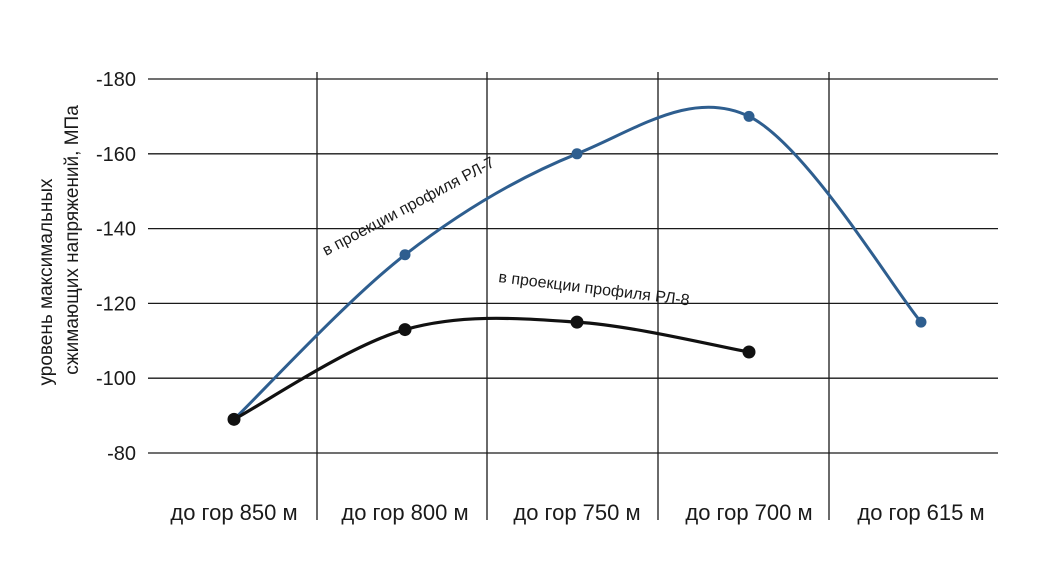 This screenshot has width=1040, height=573. I want to click on y-tick-label: -140, so click(116, 230).